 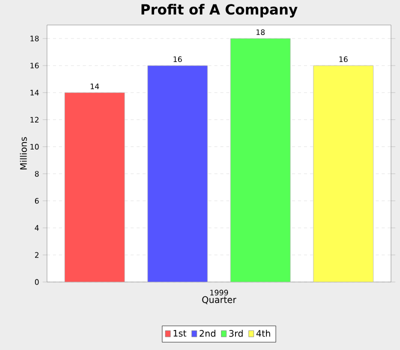 What do you see at coordinates (236, 333) in the screenshot?
I see `legend-label: 3rd` at bounding box center [236, 333].